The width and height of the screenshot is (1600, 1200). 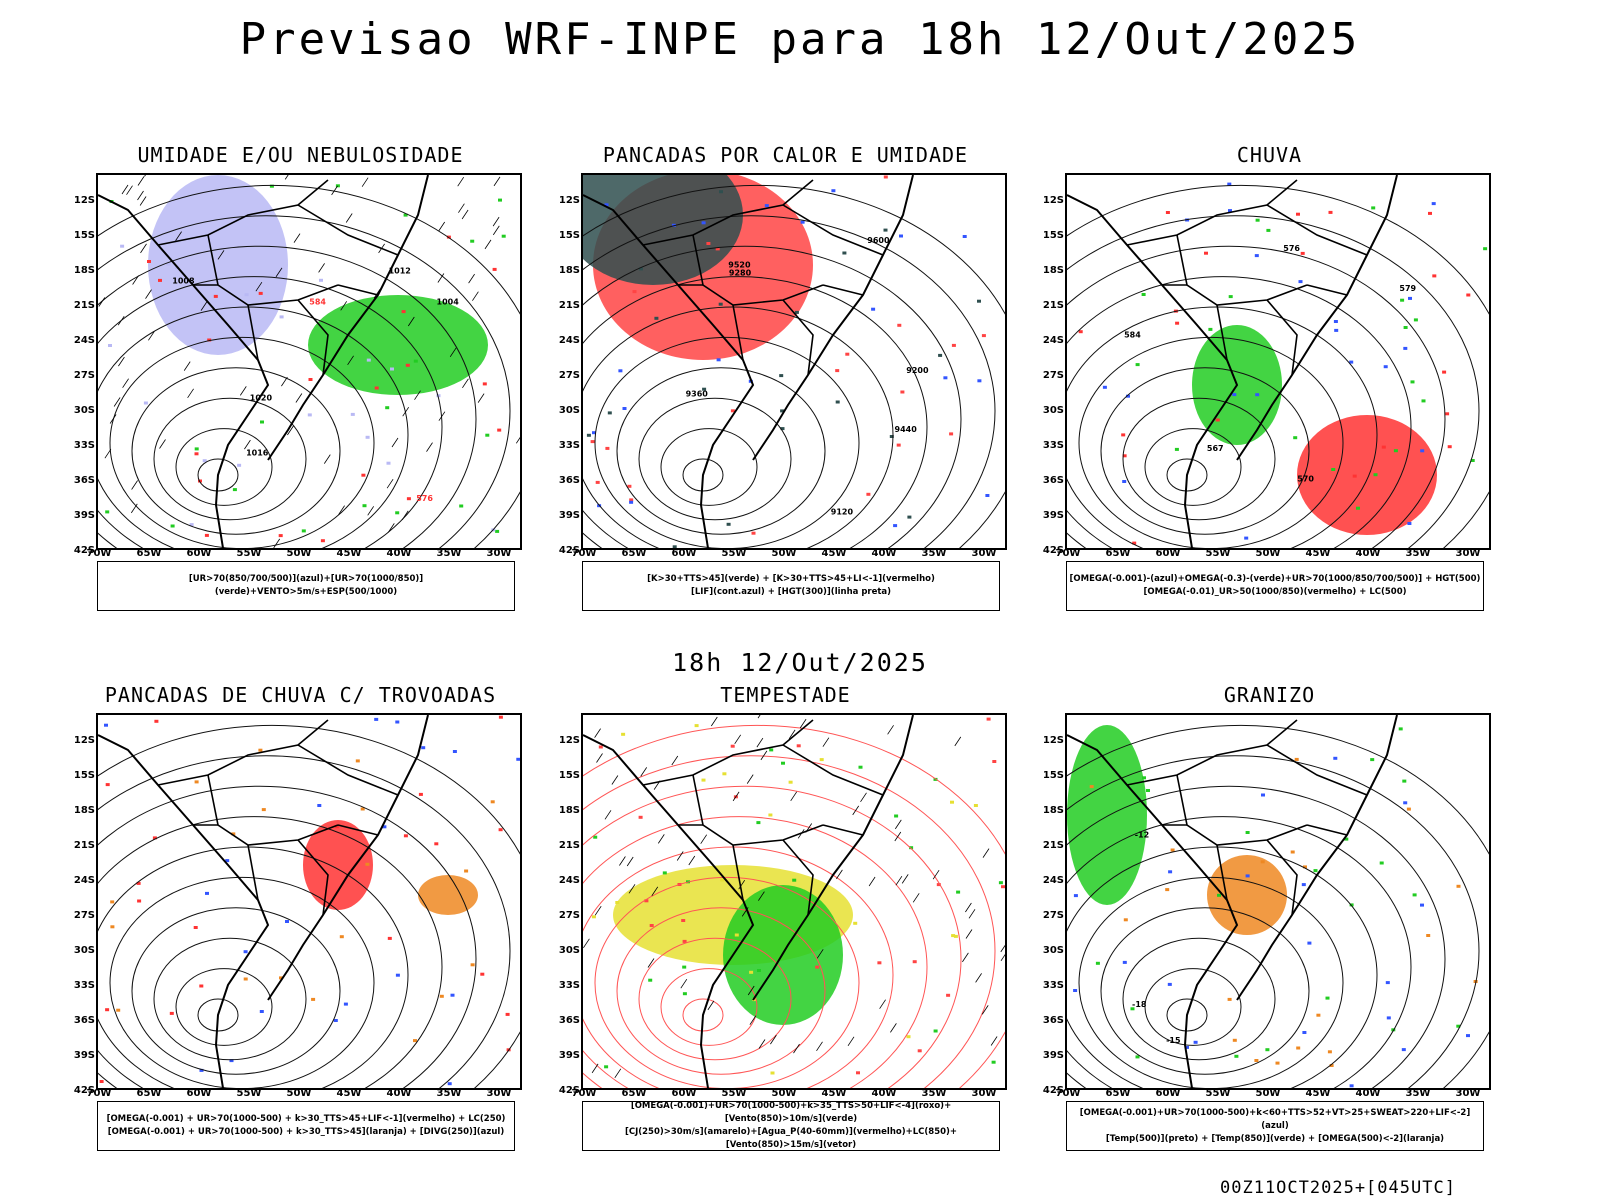 What do you see at coordinates (569, 305) in the screenshot?
I see `lat-tick-label: 21S` at bounding box center [569, 305].